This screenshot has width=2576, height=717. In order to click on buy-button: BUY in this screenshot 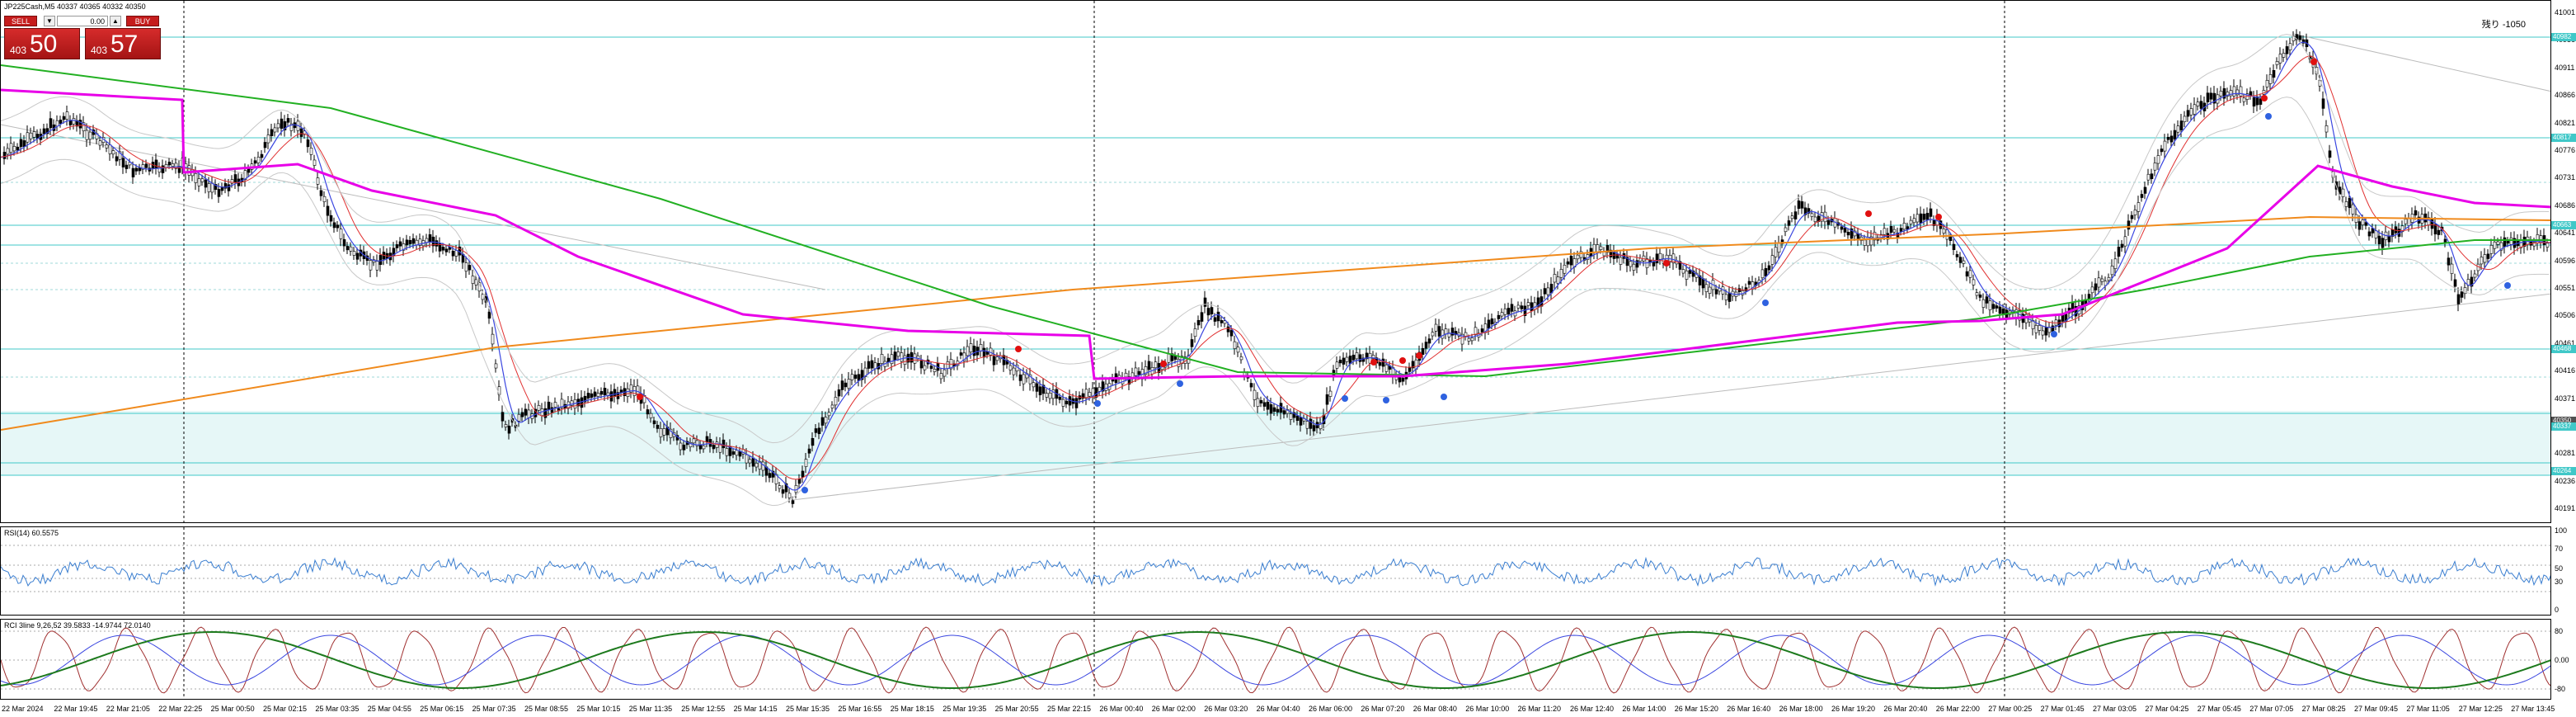, I will do `click(142, 21)`.